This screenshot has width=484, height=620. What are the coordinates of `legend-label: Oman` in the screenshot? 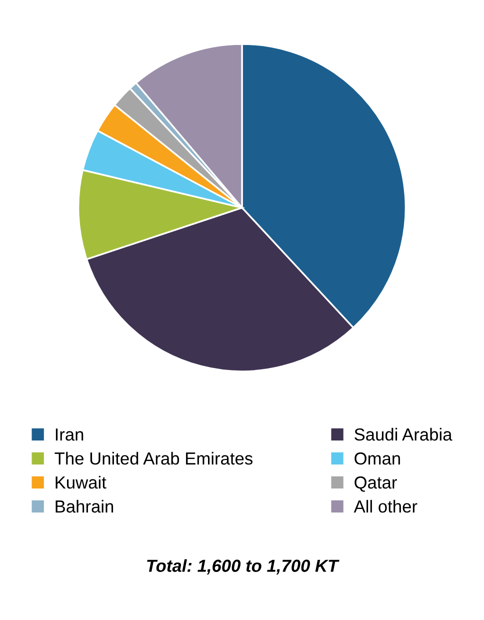 It's located at (377, 458).